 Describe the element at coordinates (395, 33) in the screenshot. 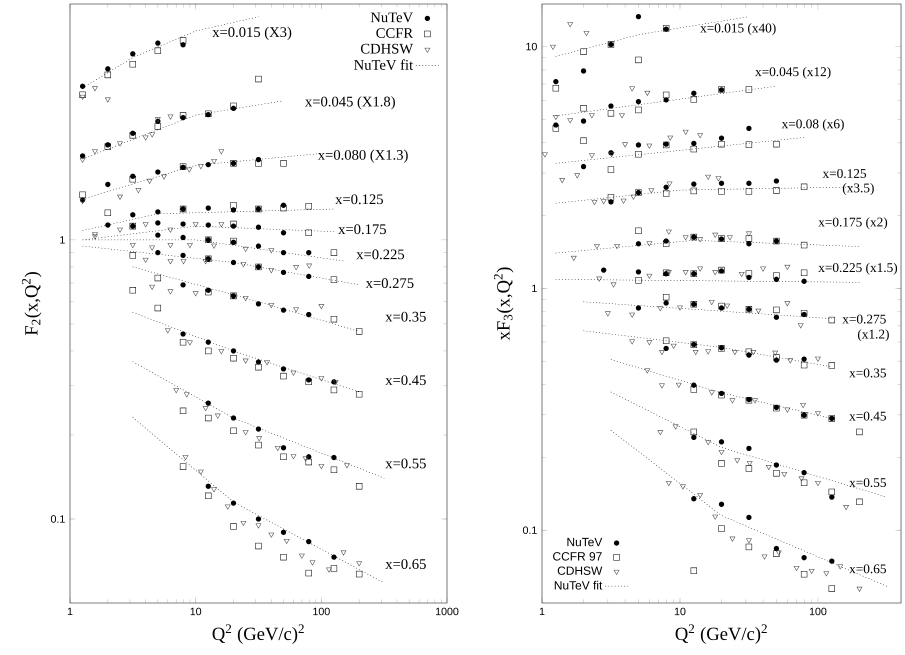

I see `legend-label: CCFR` at that location.